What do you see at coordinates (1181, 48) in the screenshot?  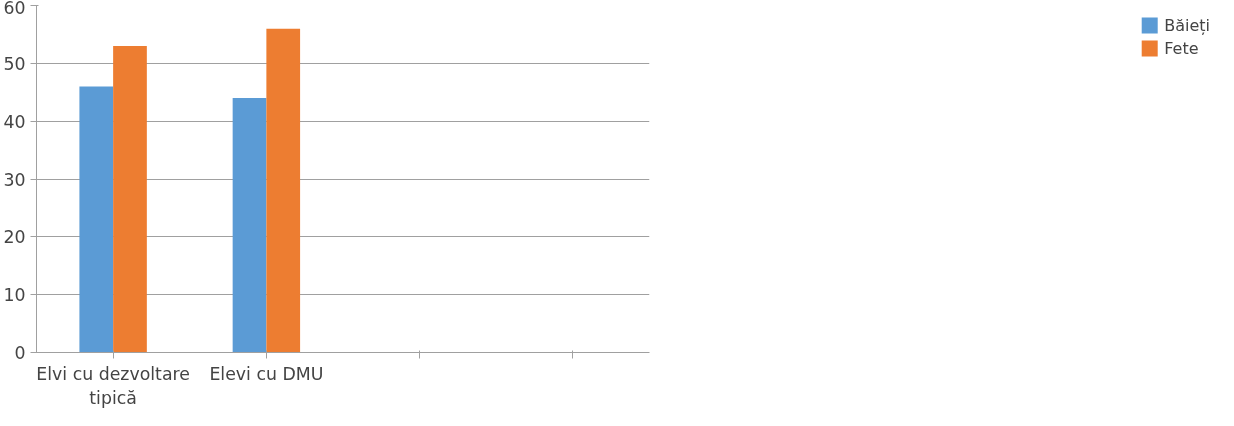 I see `legend-label: Fete` at bounding box center [1181, 48].